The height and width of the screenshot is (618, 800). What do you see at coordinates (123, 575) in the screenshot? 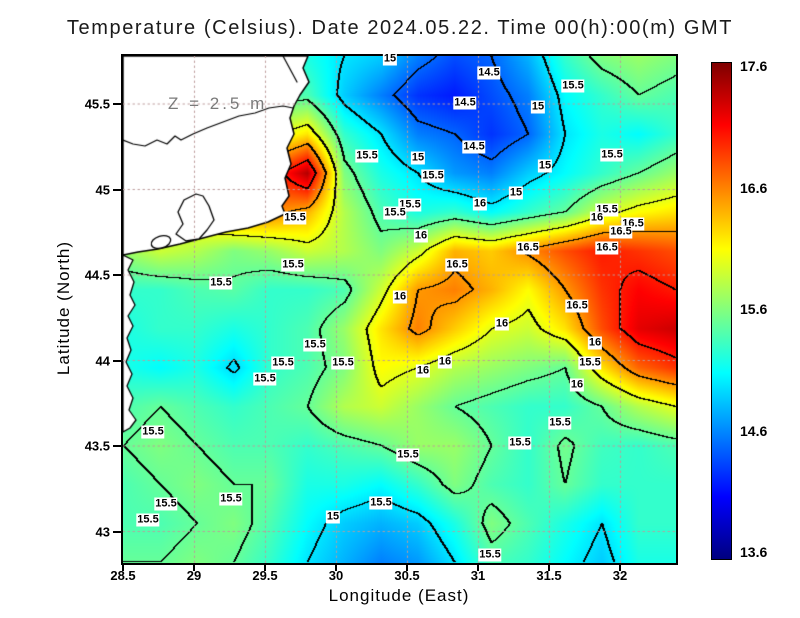
I see `x-axis-tick-label: 28.5` at bounding box center [123, 575].